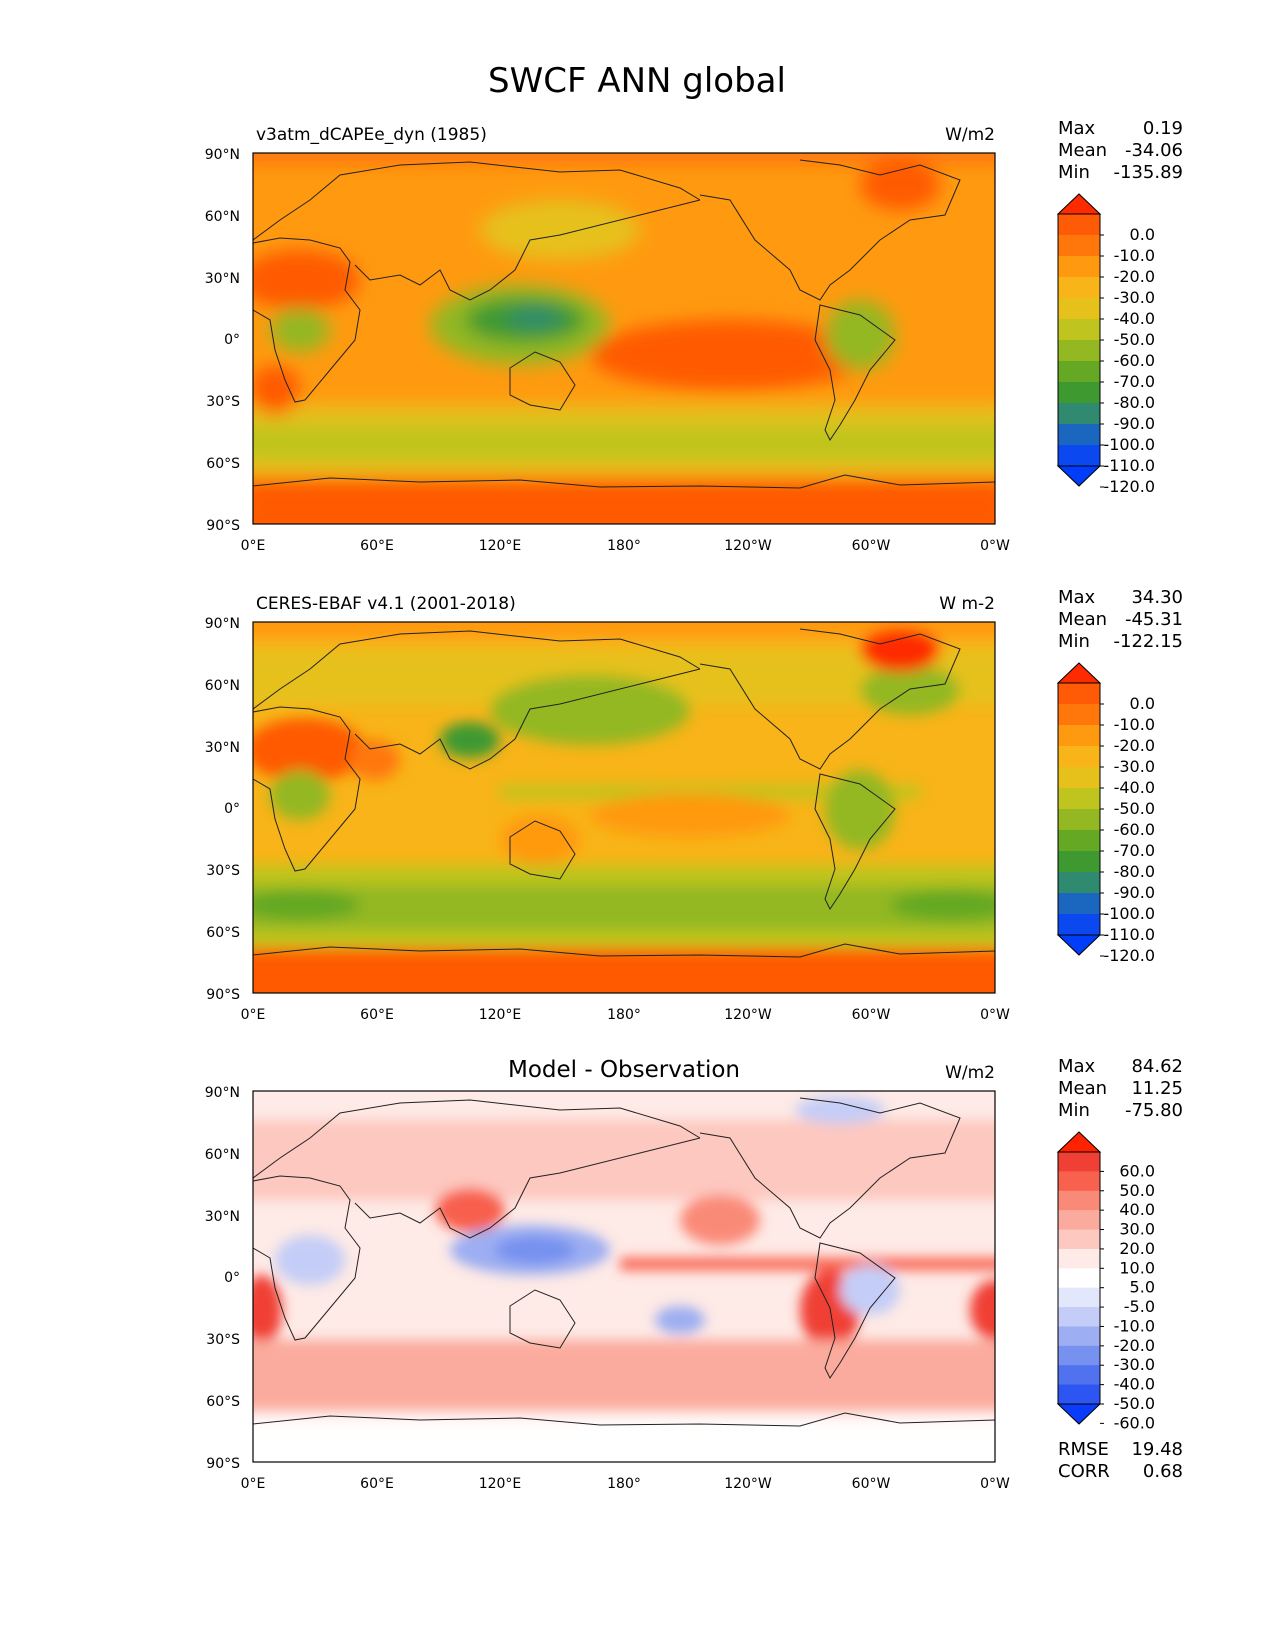  I want to click on field-congo, so click(300, 330).